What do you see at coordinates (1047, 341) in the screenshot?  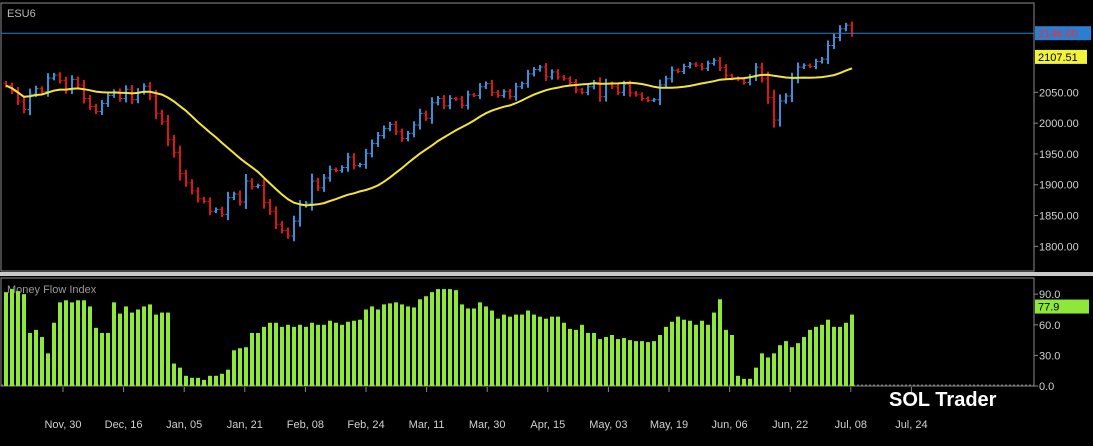 I see `indicator-axis: 90.0 60.0 30.0 0.0` at bounding box center [1047, 341].